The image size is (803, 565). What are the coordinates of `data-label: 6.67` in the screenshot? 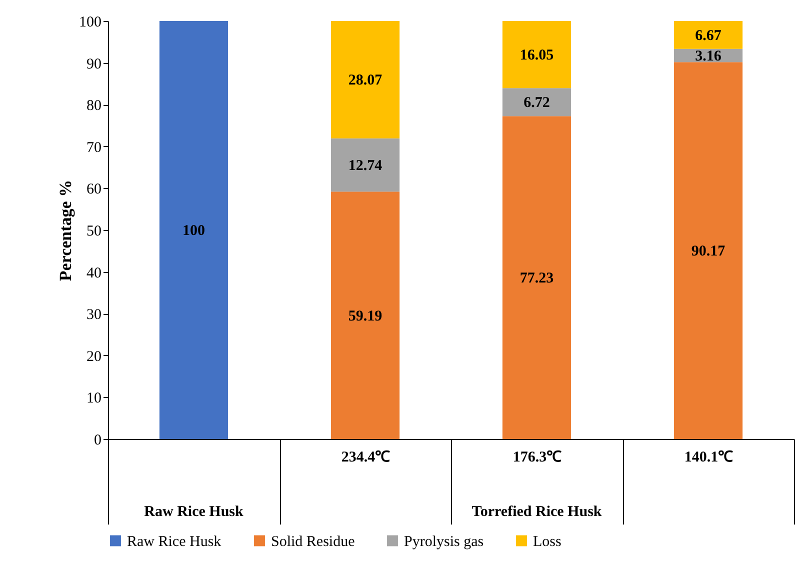 It's located at (708, 36).